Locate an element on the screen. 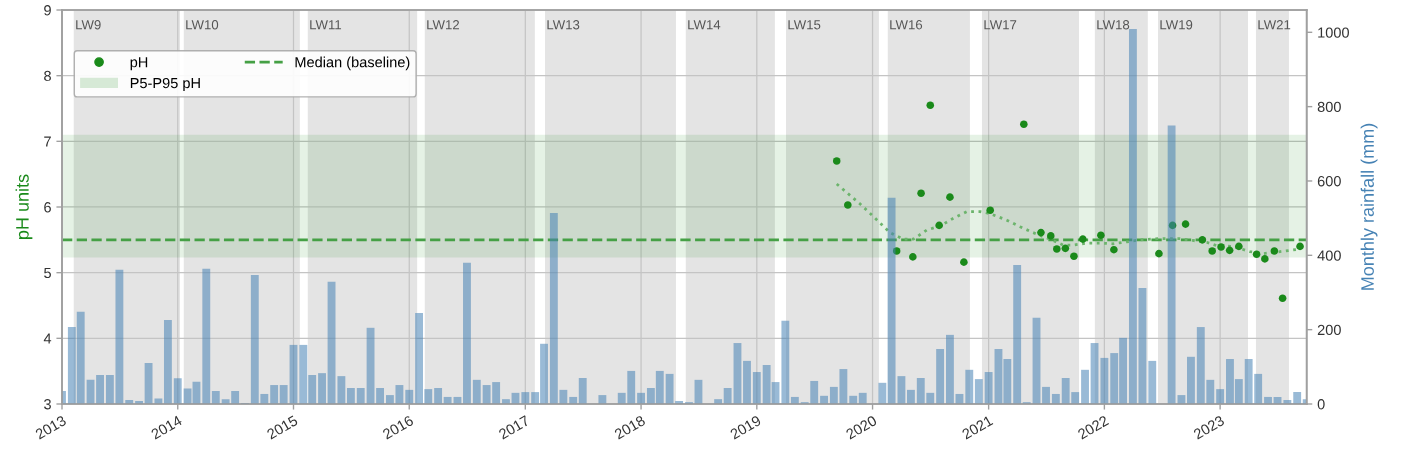 The width and height of the screenshot is (1406, 452). band-label: LW13 is located at coordinates (563, 25).